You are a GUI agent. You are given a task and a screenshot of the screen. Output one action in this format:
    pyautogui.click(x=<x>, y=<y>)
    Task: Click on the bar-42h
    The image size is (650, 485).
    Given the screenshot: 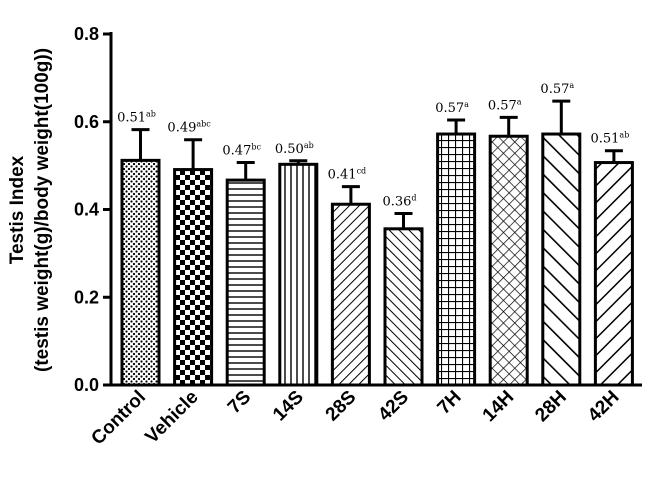 What is the action you would take?
    pyautogui.click(x=613, y=274)
    